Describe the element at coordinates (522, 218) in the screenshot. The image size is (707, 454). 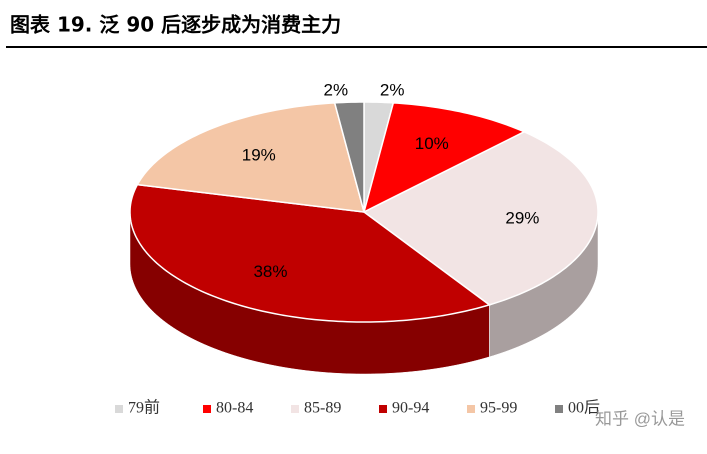
I see `data-label: 29%` at that location.